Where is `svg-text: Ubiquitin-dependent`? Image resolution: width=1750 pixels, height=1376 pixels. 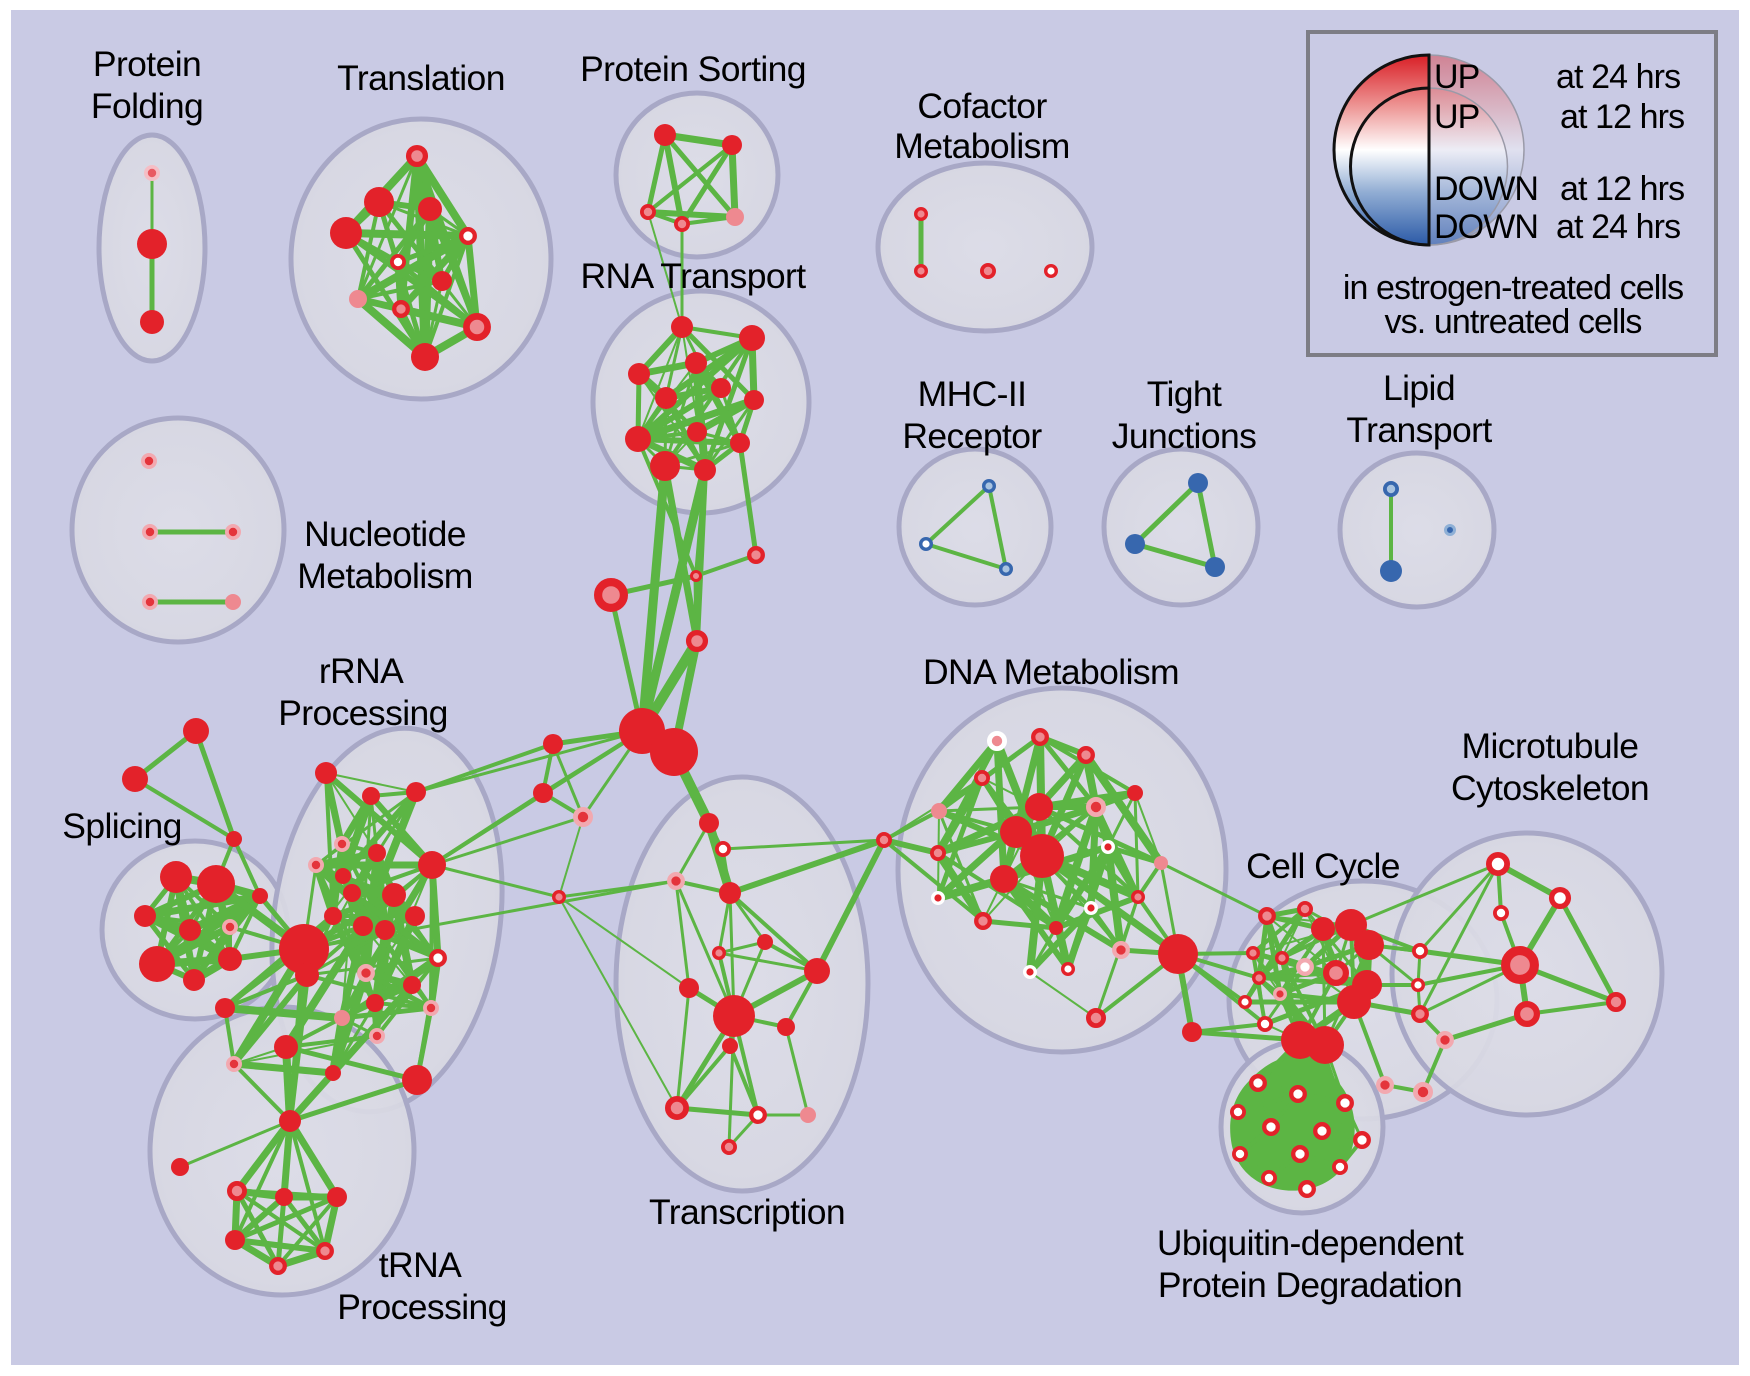
svg-text: Ubiquitin-dependent is located at coordinates (1310, 1243).